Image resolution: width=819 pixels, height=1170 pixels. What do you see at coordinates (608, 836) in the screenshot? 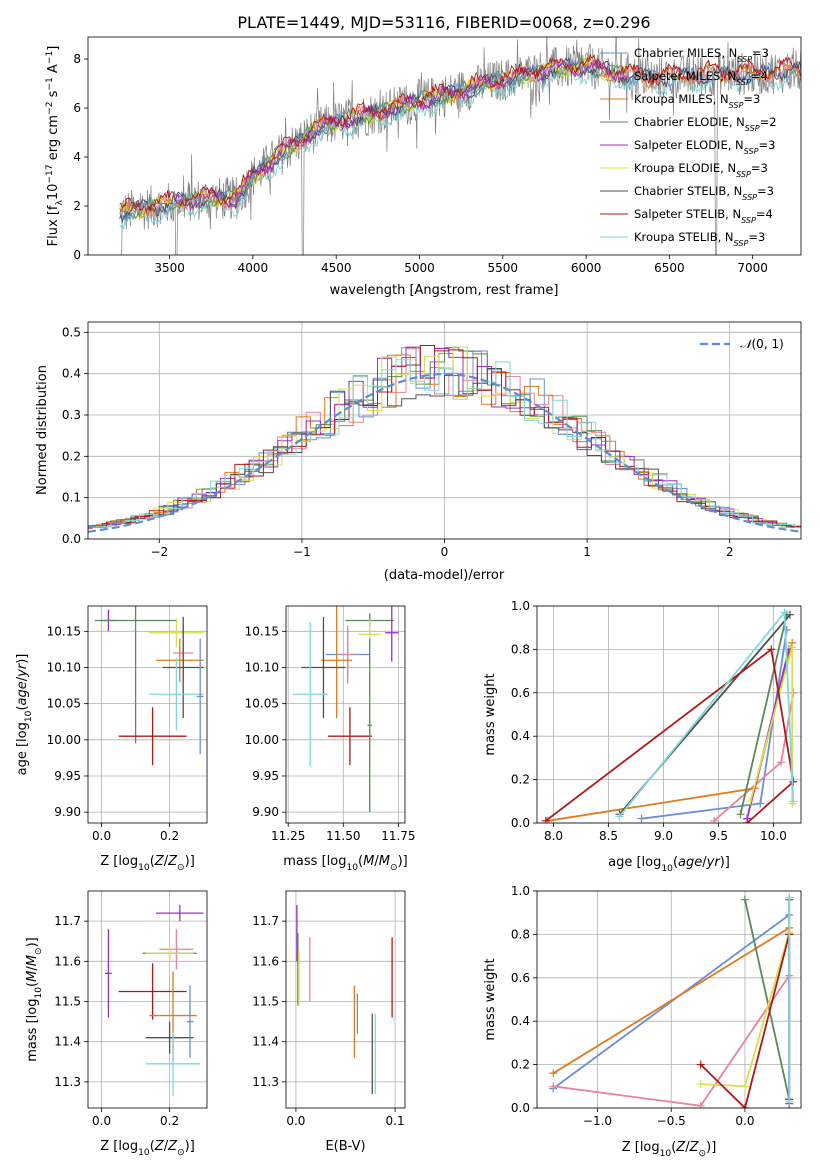
I see `x-tick-label: 8.5` at bounding box center [608, 836].